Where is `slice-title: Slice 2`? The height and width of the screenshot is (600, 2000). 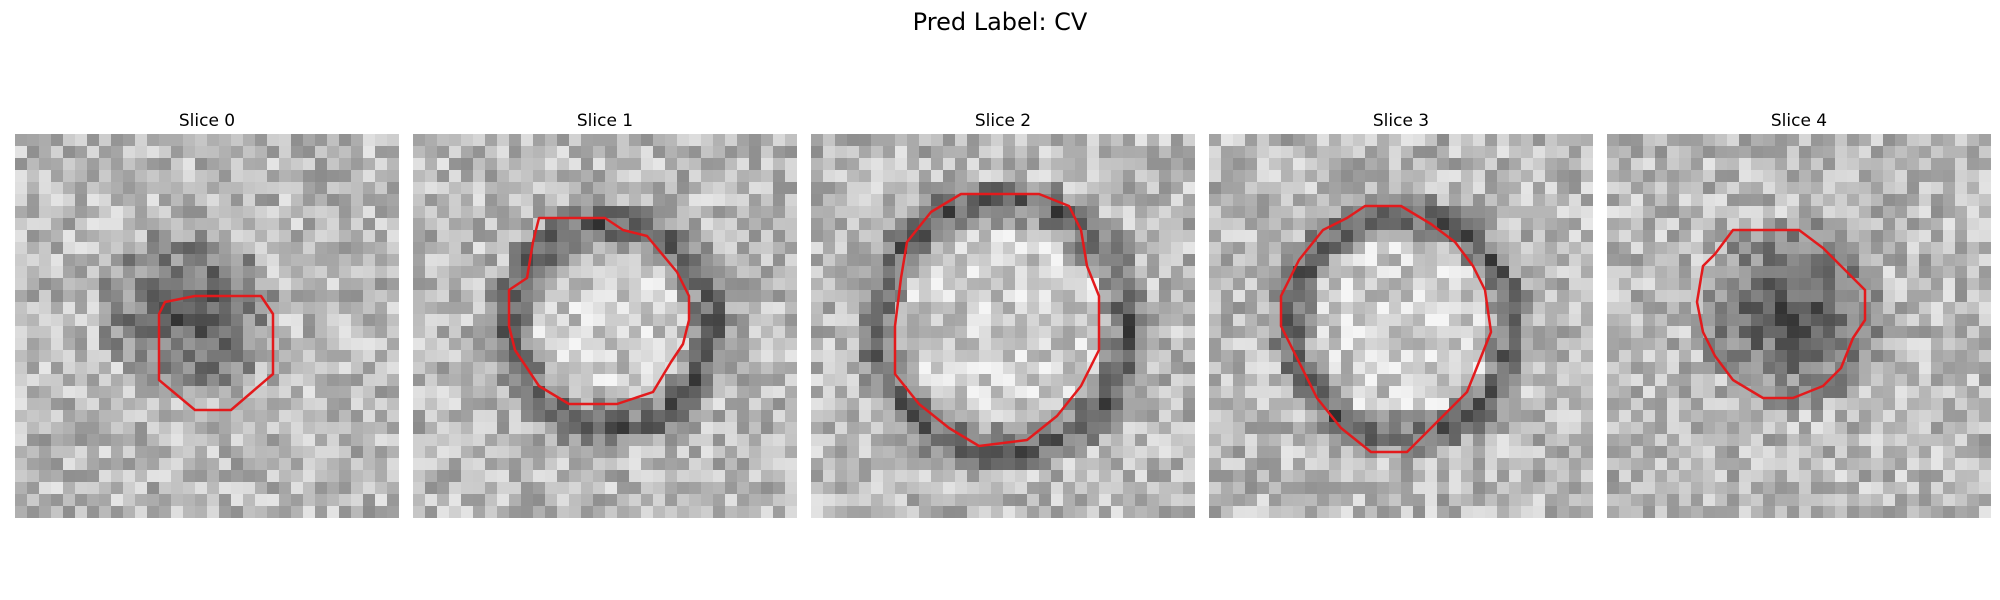 slice-title: Slice 2 is located at coordinates (1003, 121).